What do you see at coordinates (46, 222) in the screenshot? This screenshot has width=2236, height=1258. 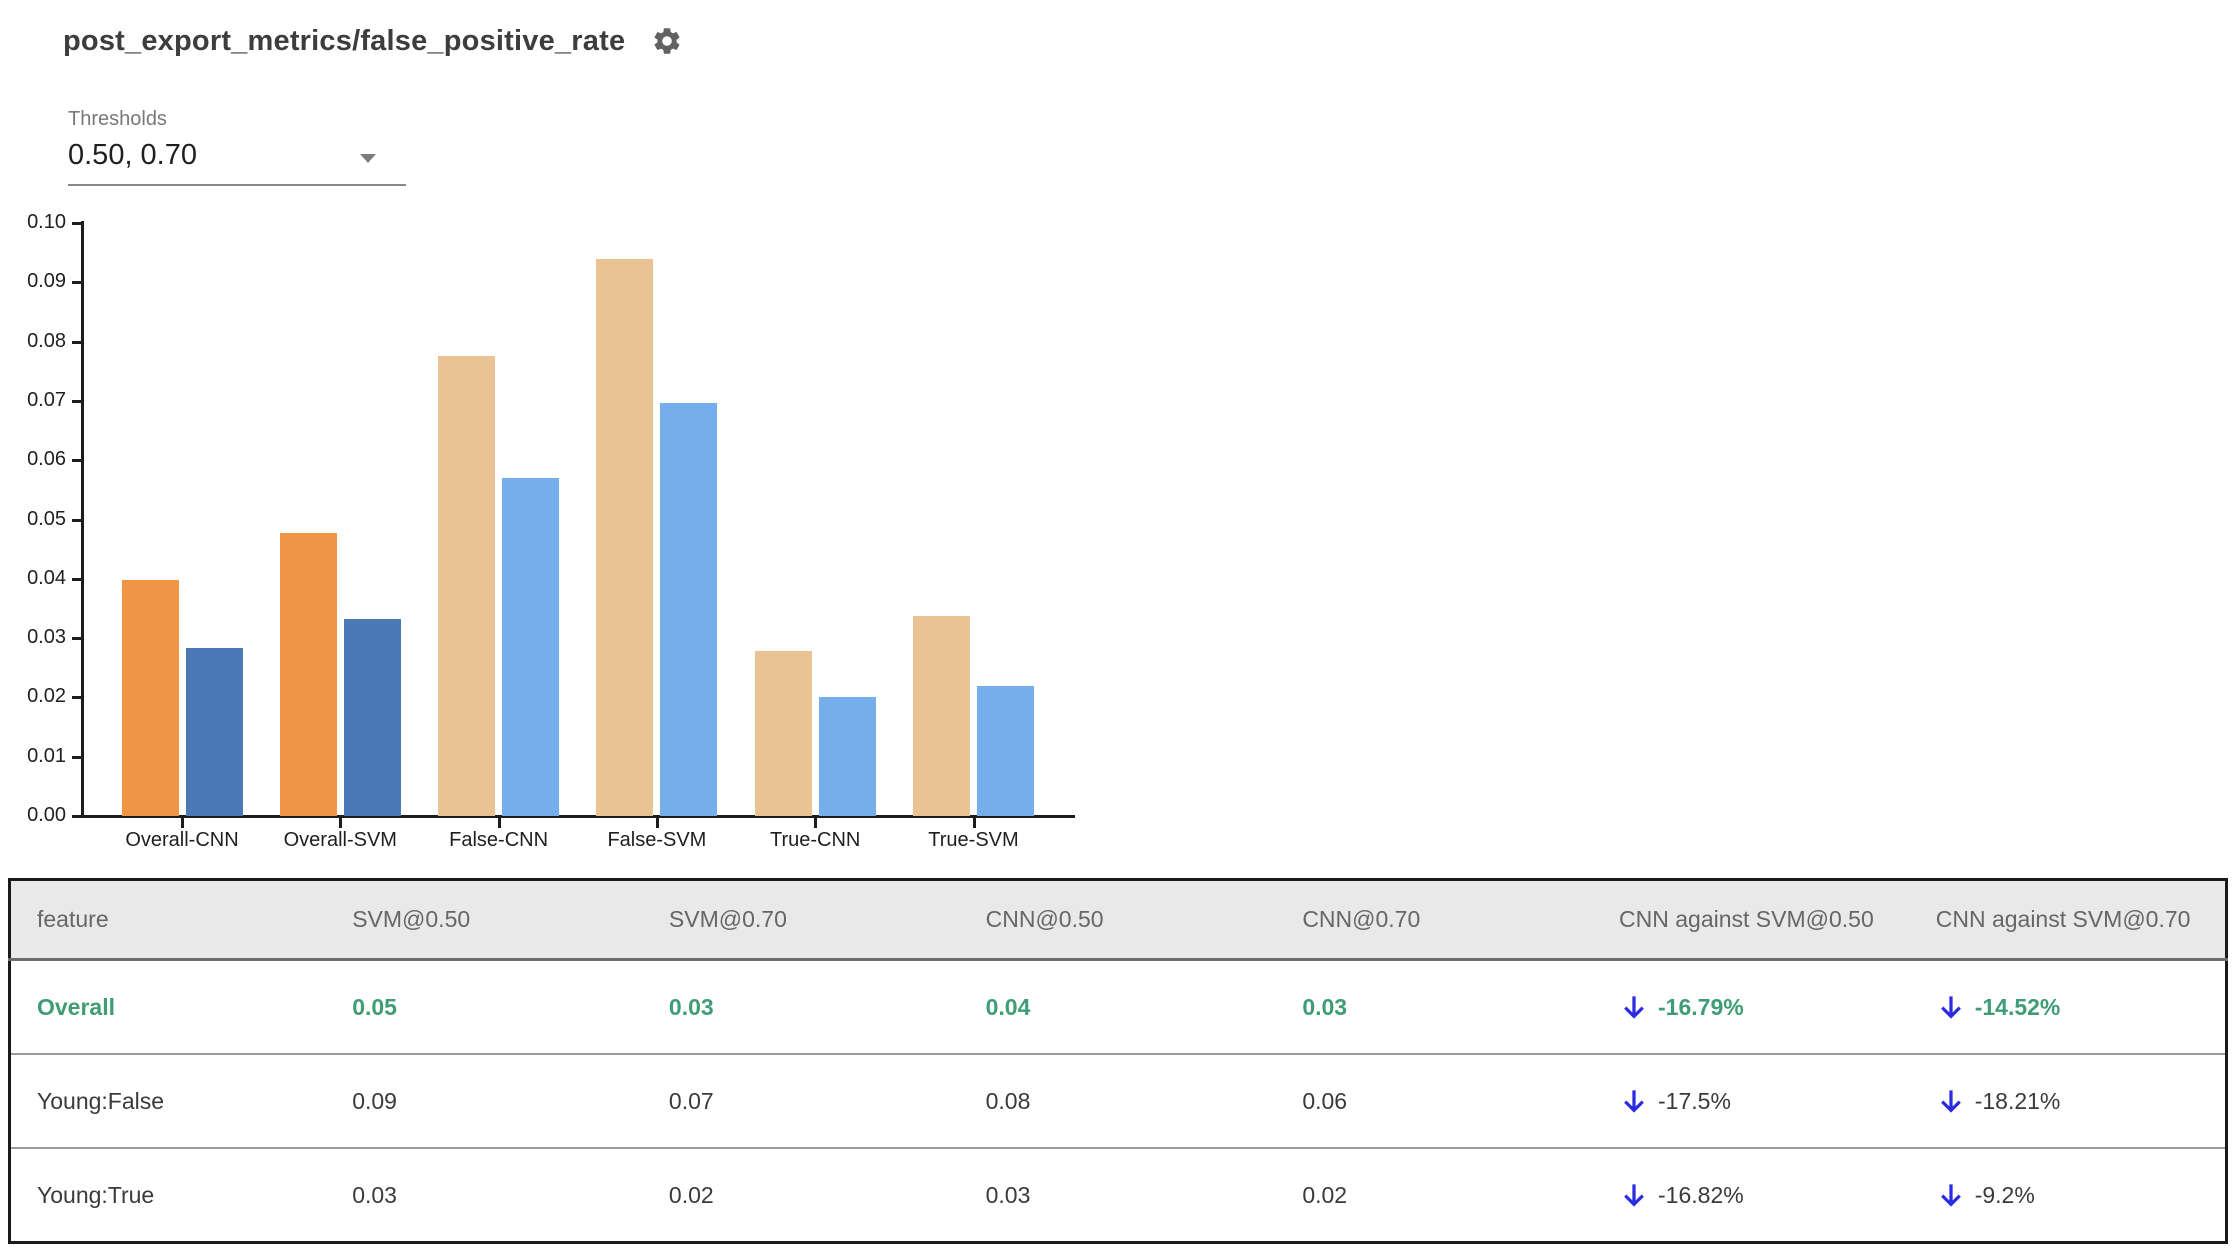 I see `y-axis-tick-label: 0.10` at bounding box center [46, 222].